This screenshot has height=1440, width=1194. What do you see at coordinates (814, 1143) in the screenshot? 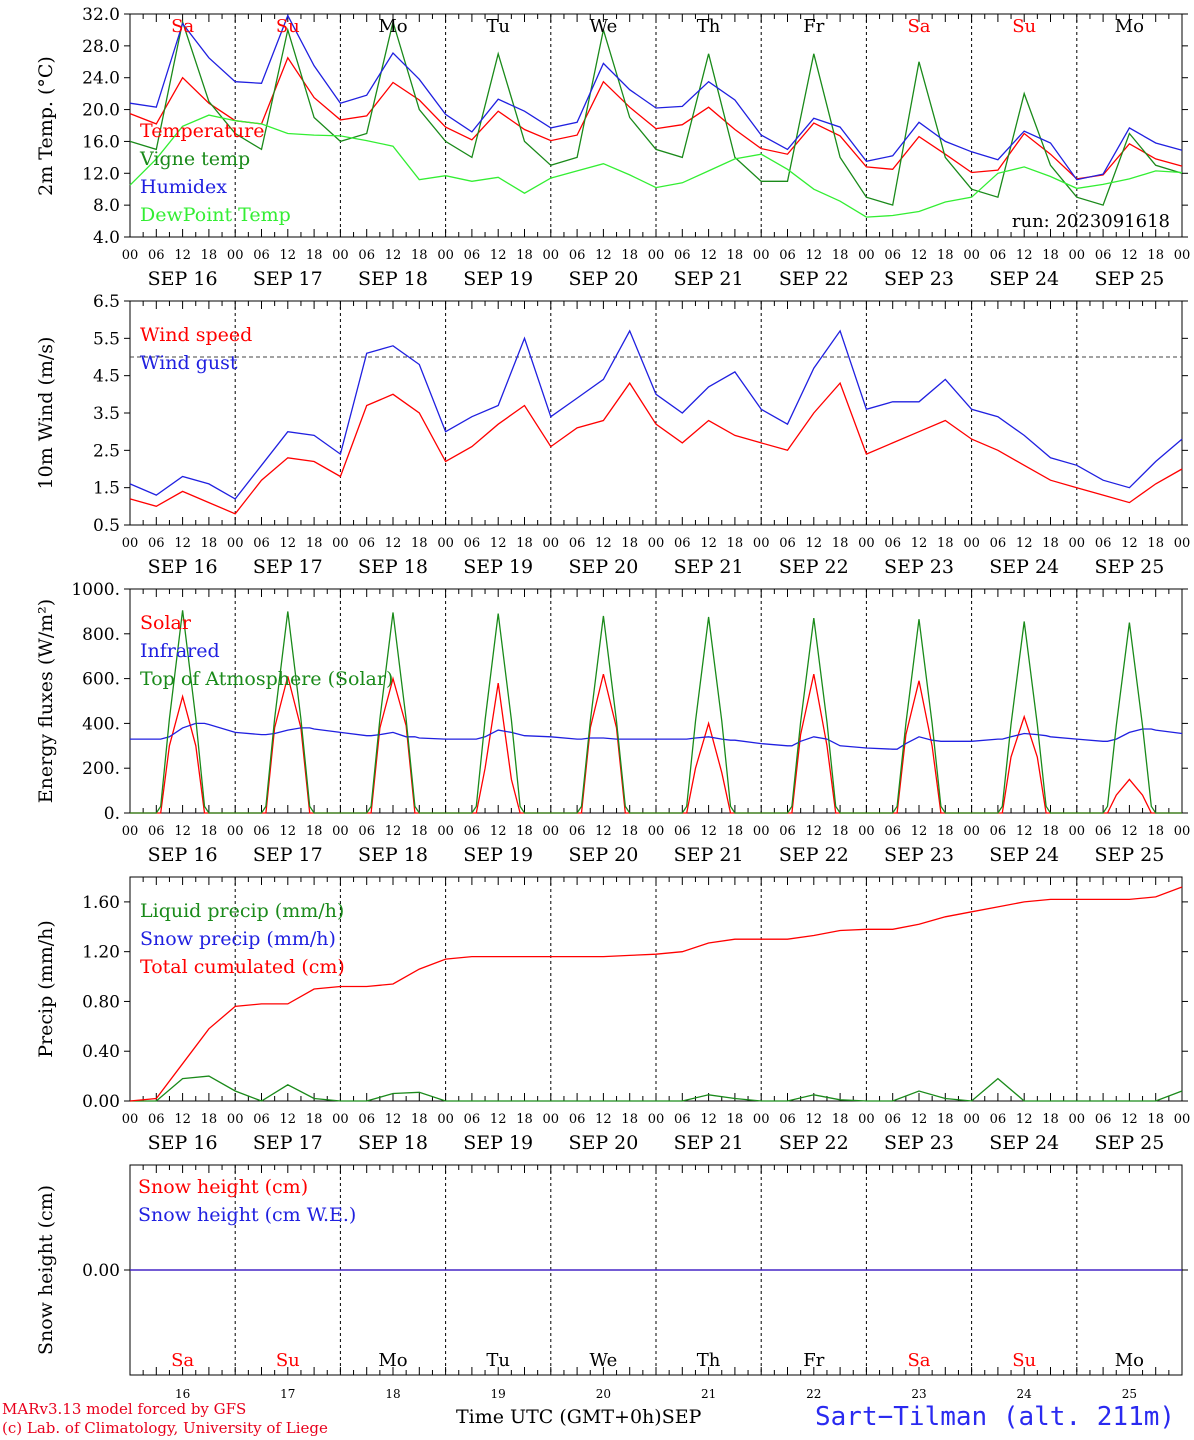
I see `date-label: SEP 22` at bounding box center [814, 1143].